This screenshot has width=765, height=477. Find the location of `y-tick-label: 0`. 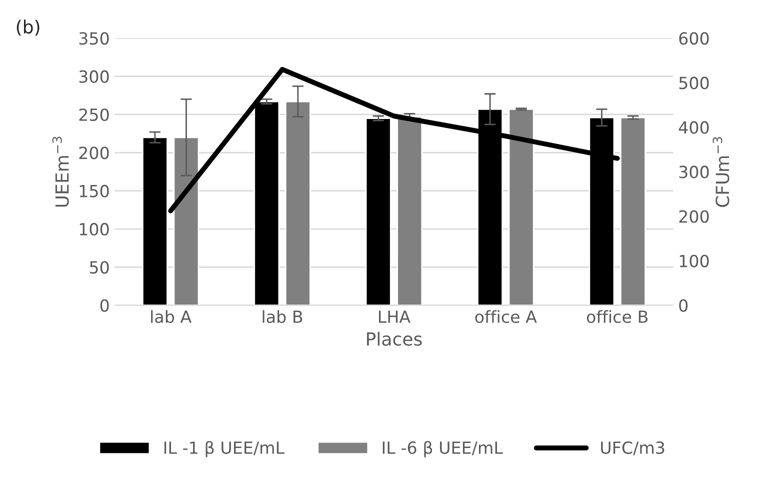

y-tick-label: 0 is located at coordinates (104, 305).